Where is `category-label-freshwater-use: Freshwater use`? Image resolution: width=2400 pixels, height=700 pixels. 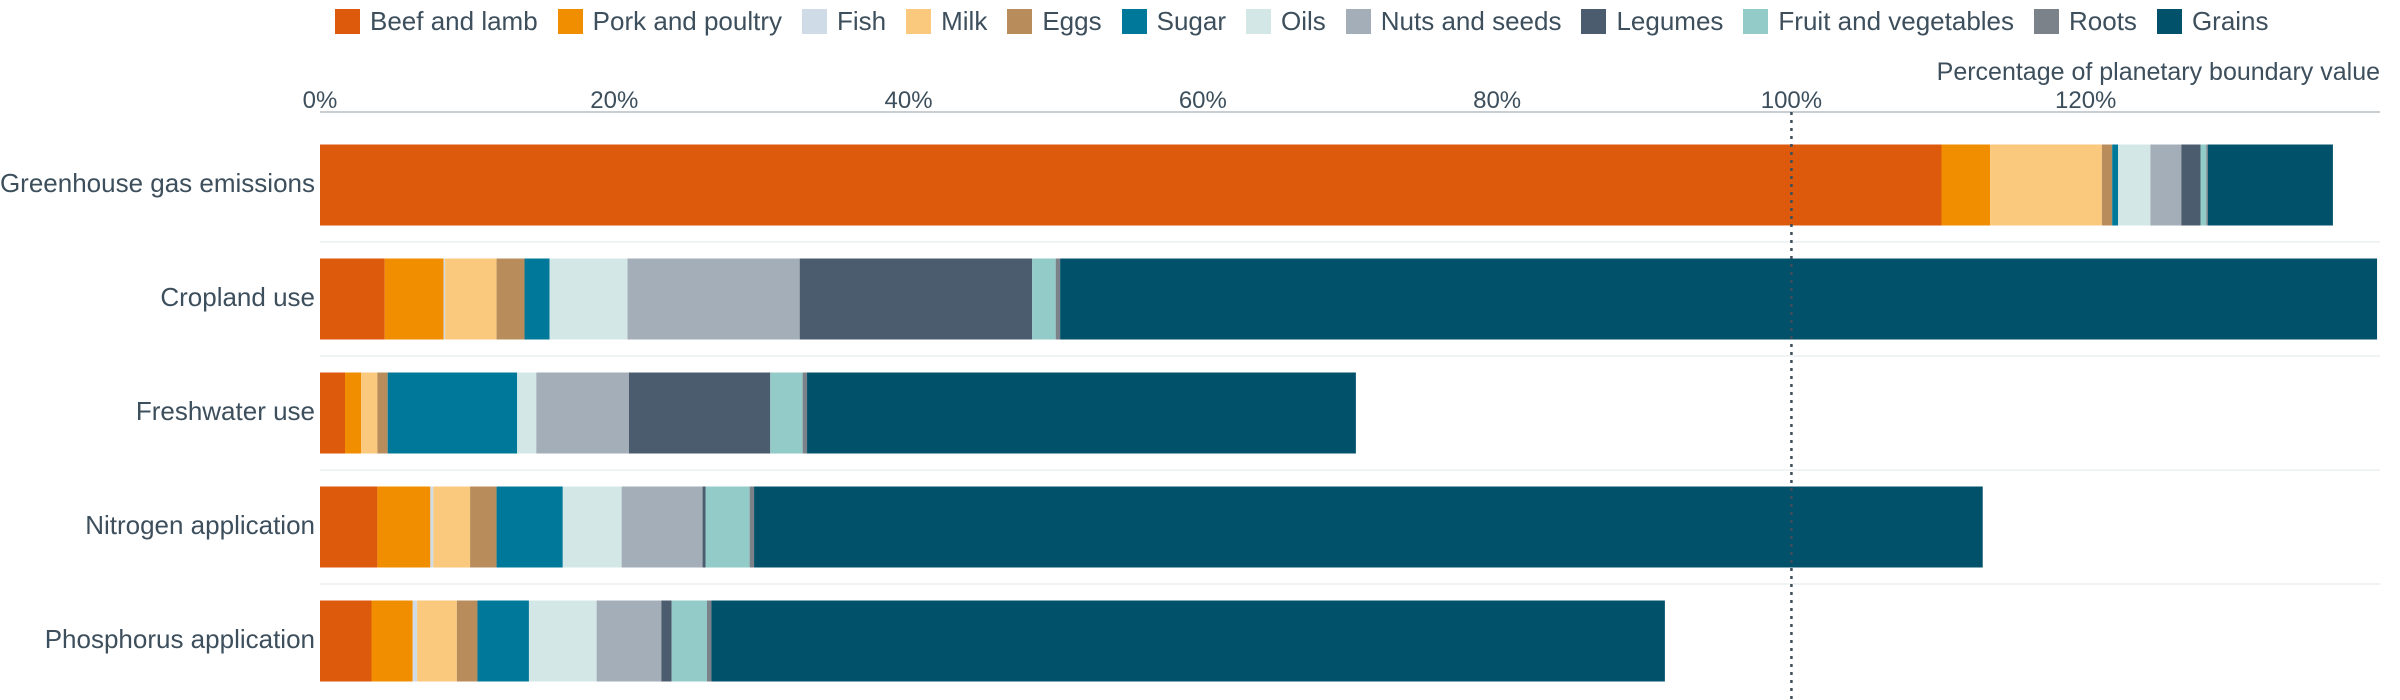
category-label-freshwater-use: Freshwater use is located at coordinates (225, 411).